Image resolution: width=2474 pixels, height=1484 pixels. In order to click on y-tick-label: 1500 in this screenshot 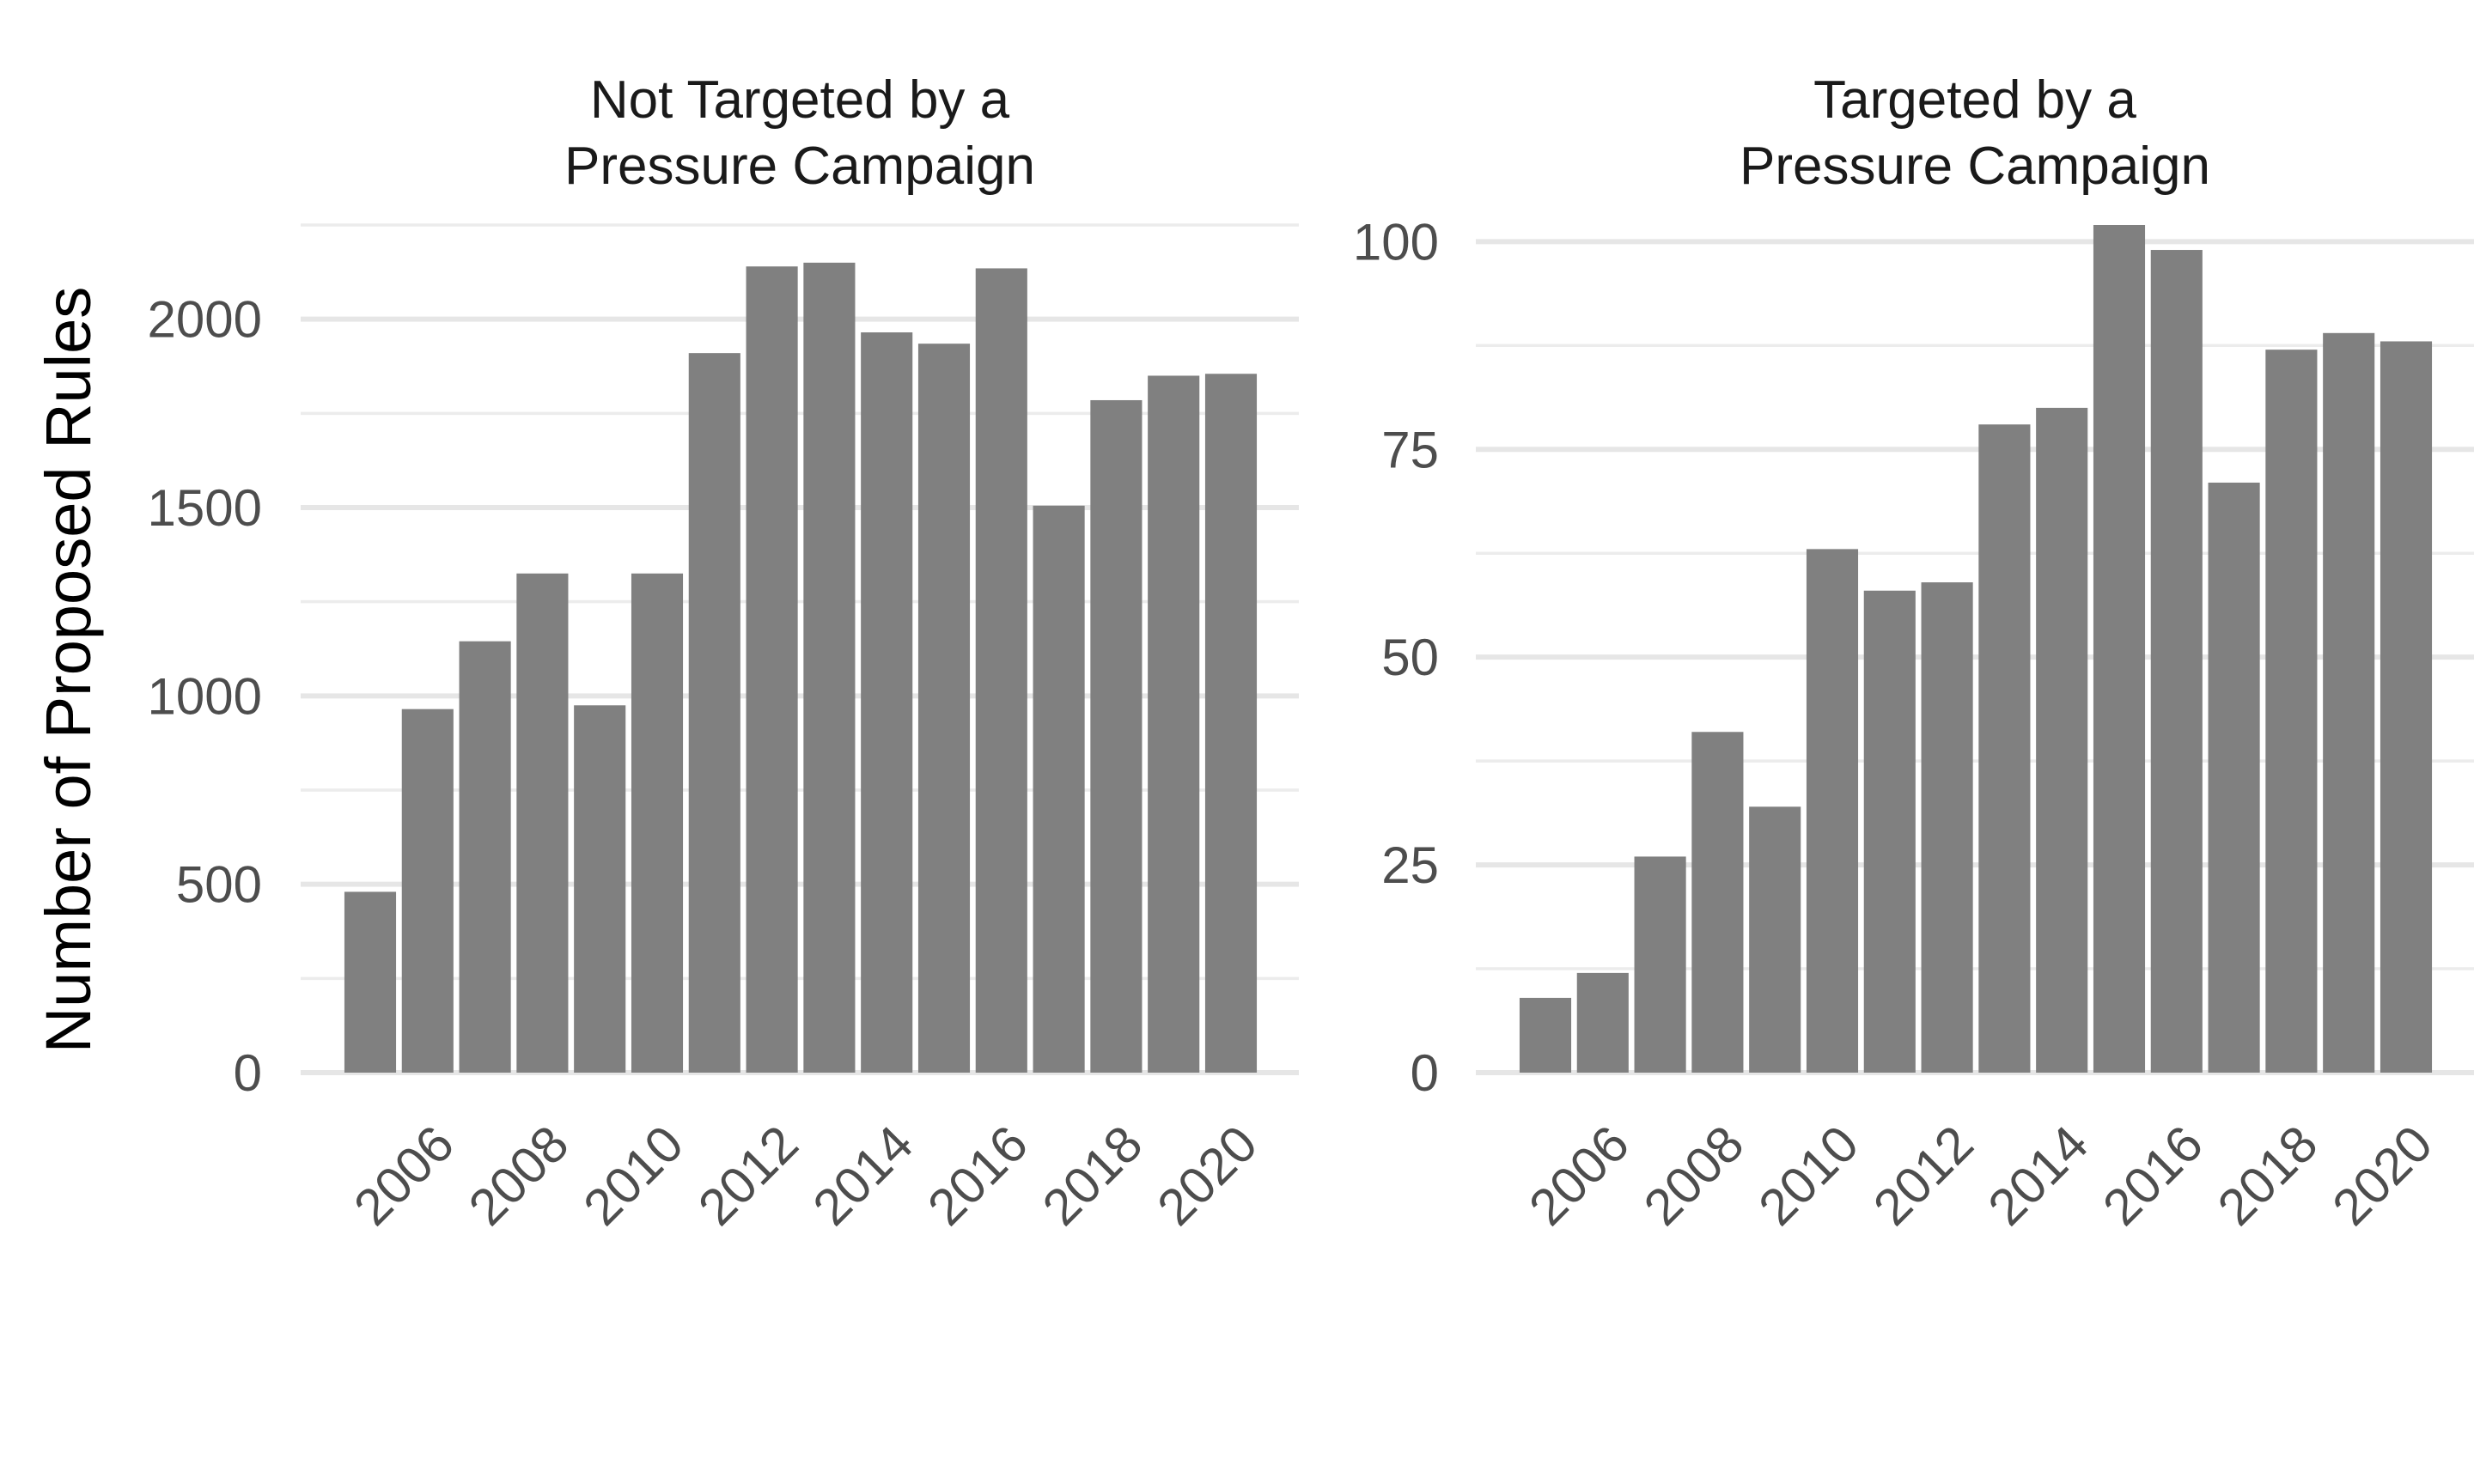, I will do `click(205, 508)`.